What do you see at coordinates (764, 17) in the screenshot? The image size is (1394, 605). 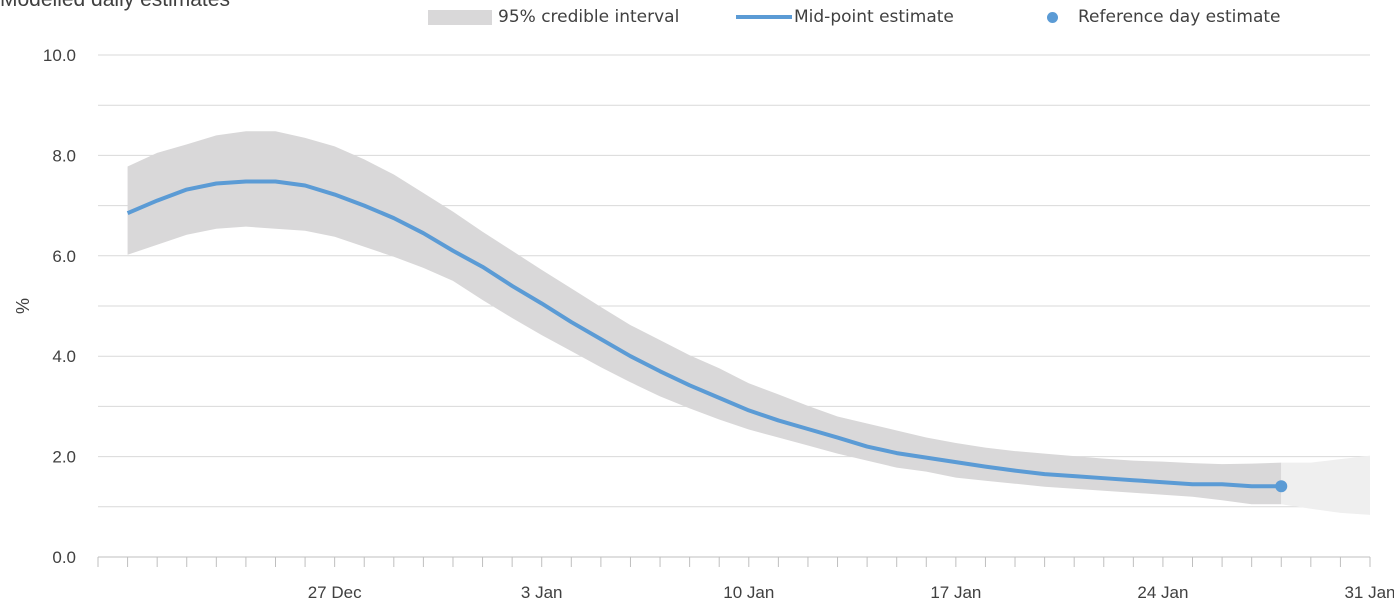 I see `mid-point-swatch` at bounding box center [764, 17].